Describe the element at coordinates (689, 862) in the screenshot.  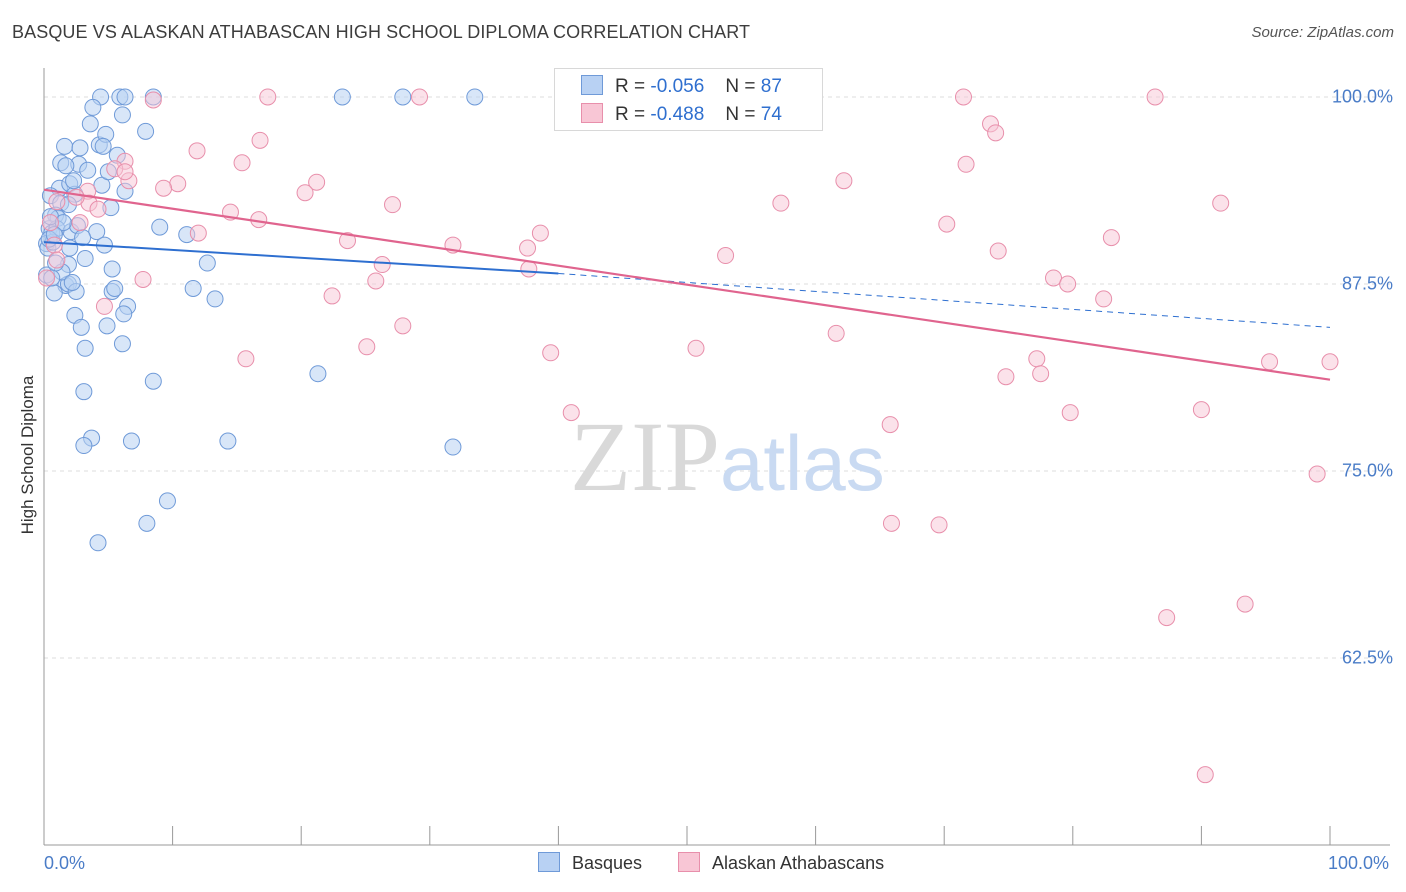
I see `athabascans-legend-swatch` at that location.